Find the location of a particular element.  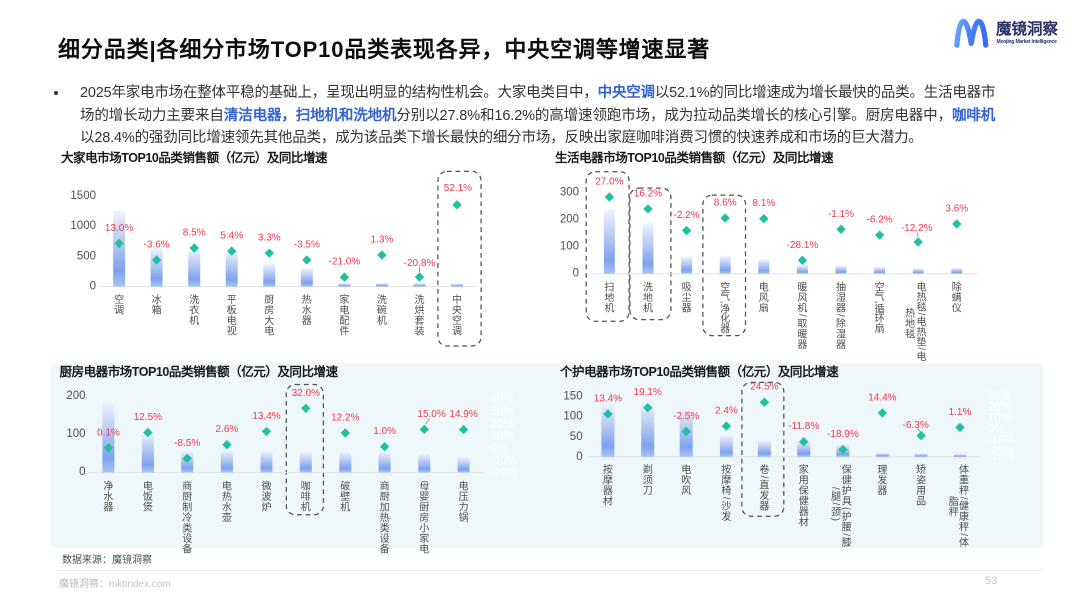

svg-text: 啡 is located at coordinates (306, 497).